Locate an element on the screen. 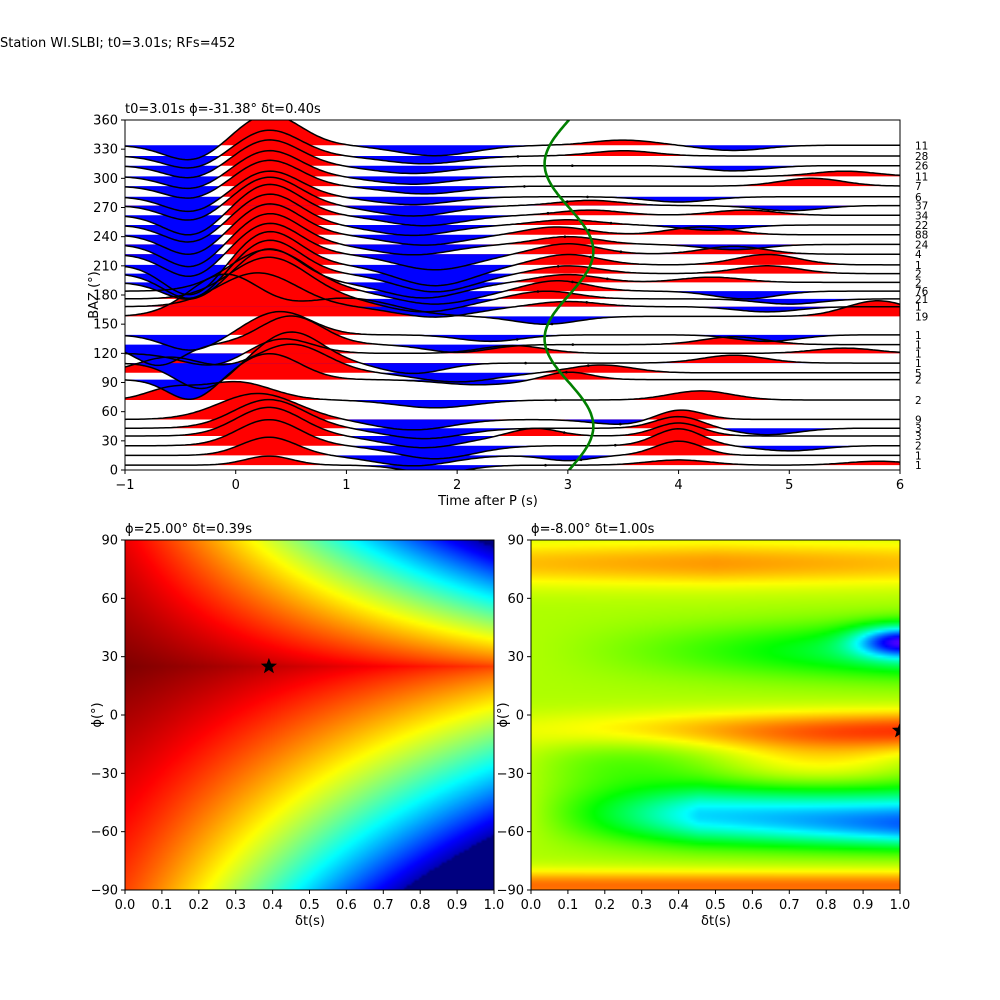 This screenshot has height=1000, width=1000. y-tick-label: 30 is located at coordinates (109, 657).